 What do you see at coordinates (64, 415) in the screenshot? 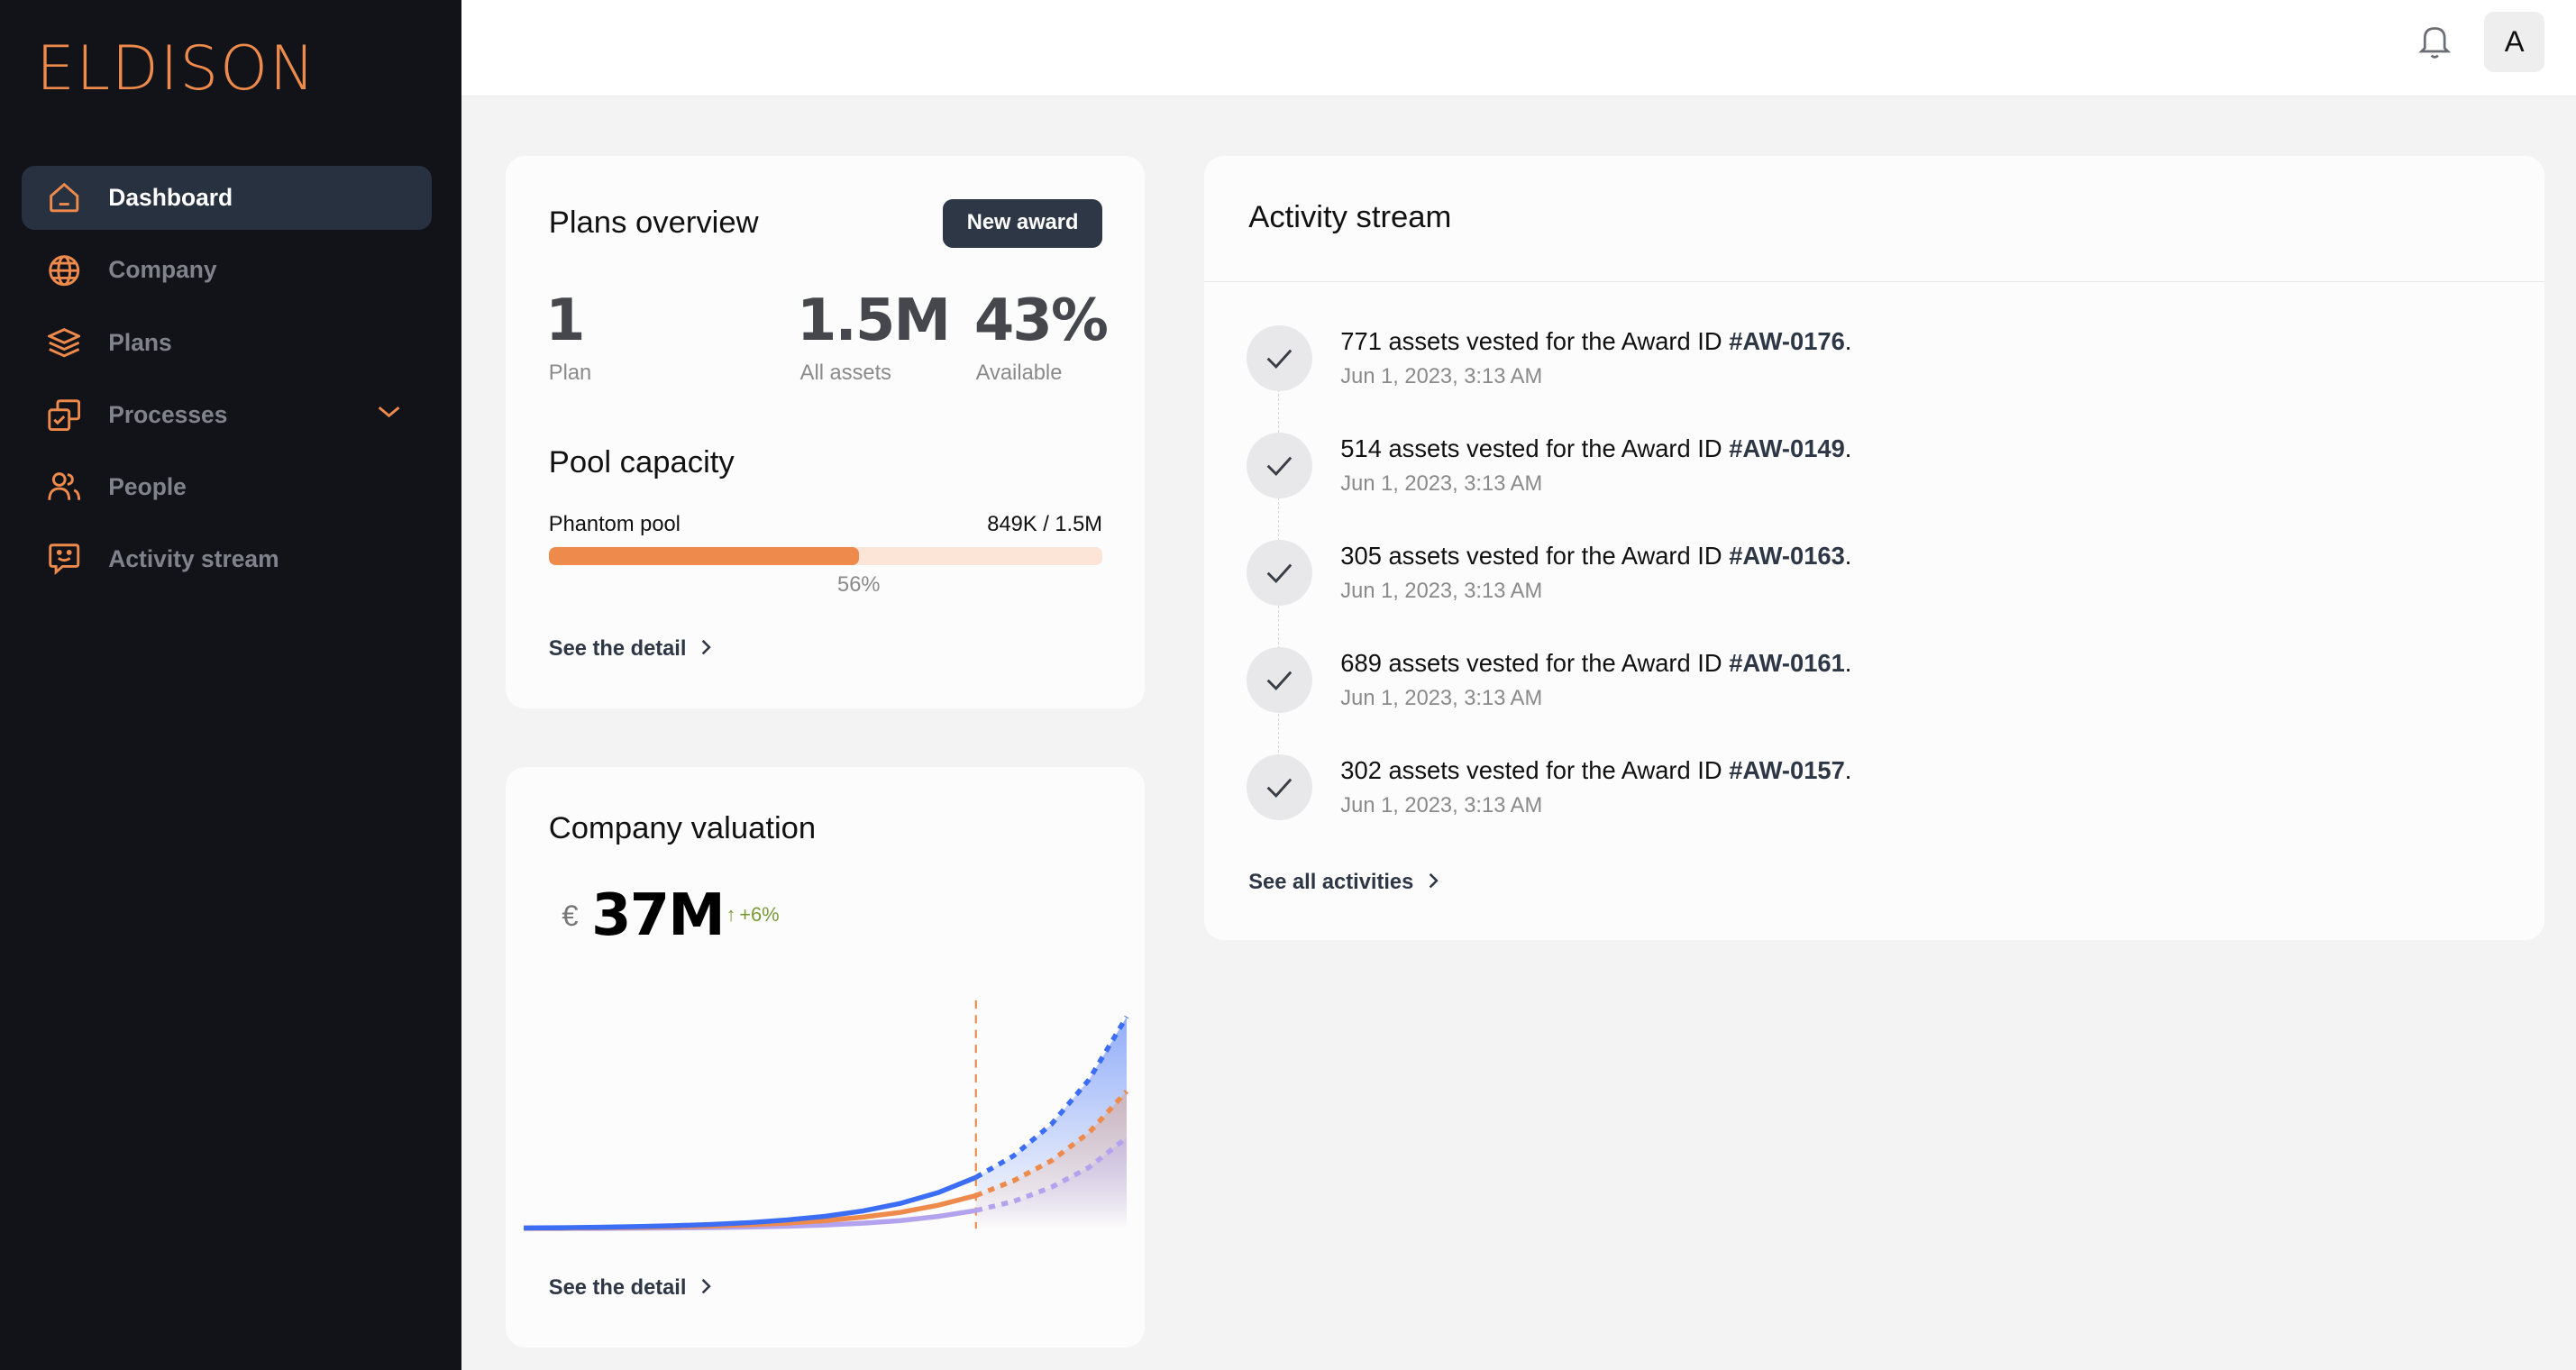
I see `processes-icon` at bounding box center [64, 415].